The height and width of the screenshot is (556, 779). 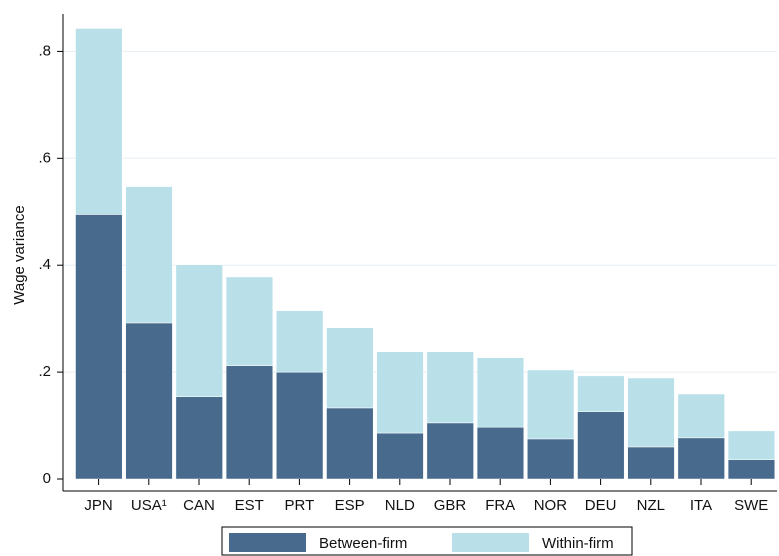 I want to click on x-tick-label: NLD, so click(x=400, y=505).